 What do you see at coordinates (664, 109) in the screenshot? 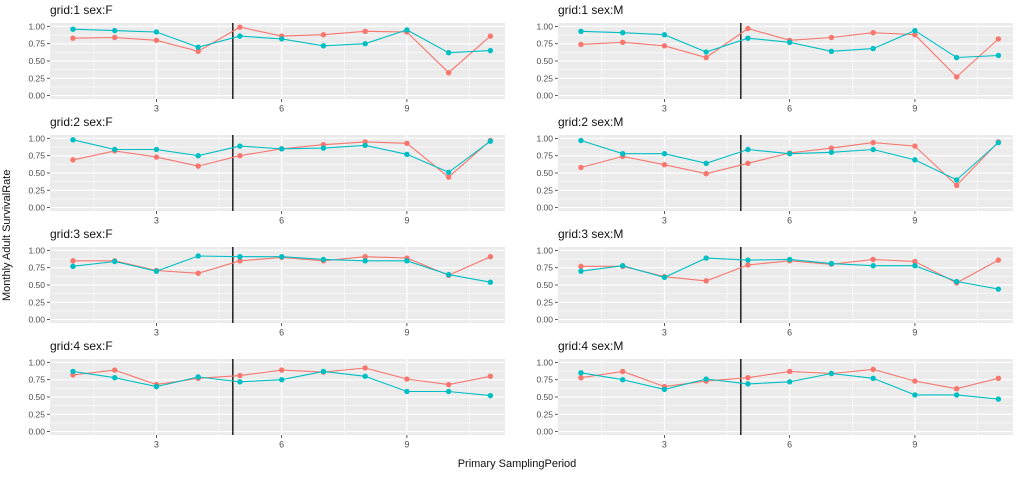
I see `x-tick-label: 3` at bounding box center [664, 109].